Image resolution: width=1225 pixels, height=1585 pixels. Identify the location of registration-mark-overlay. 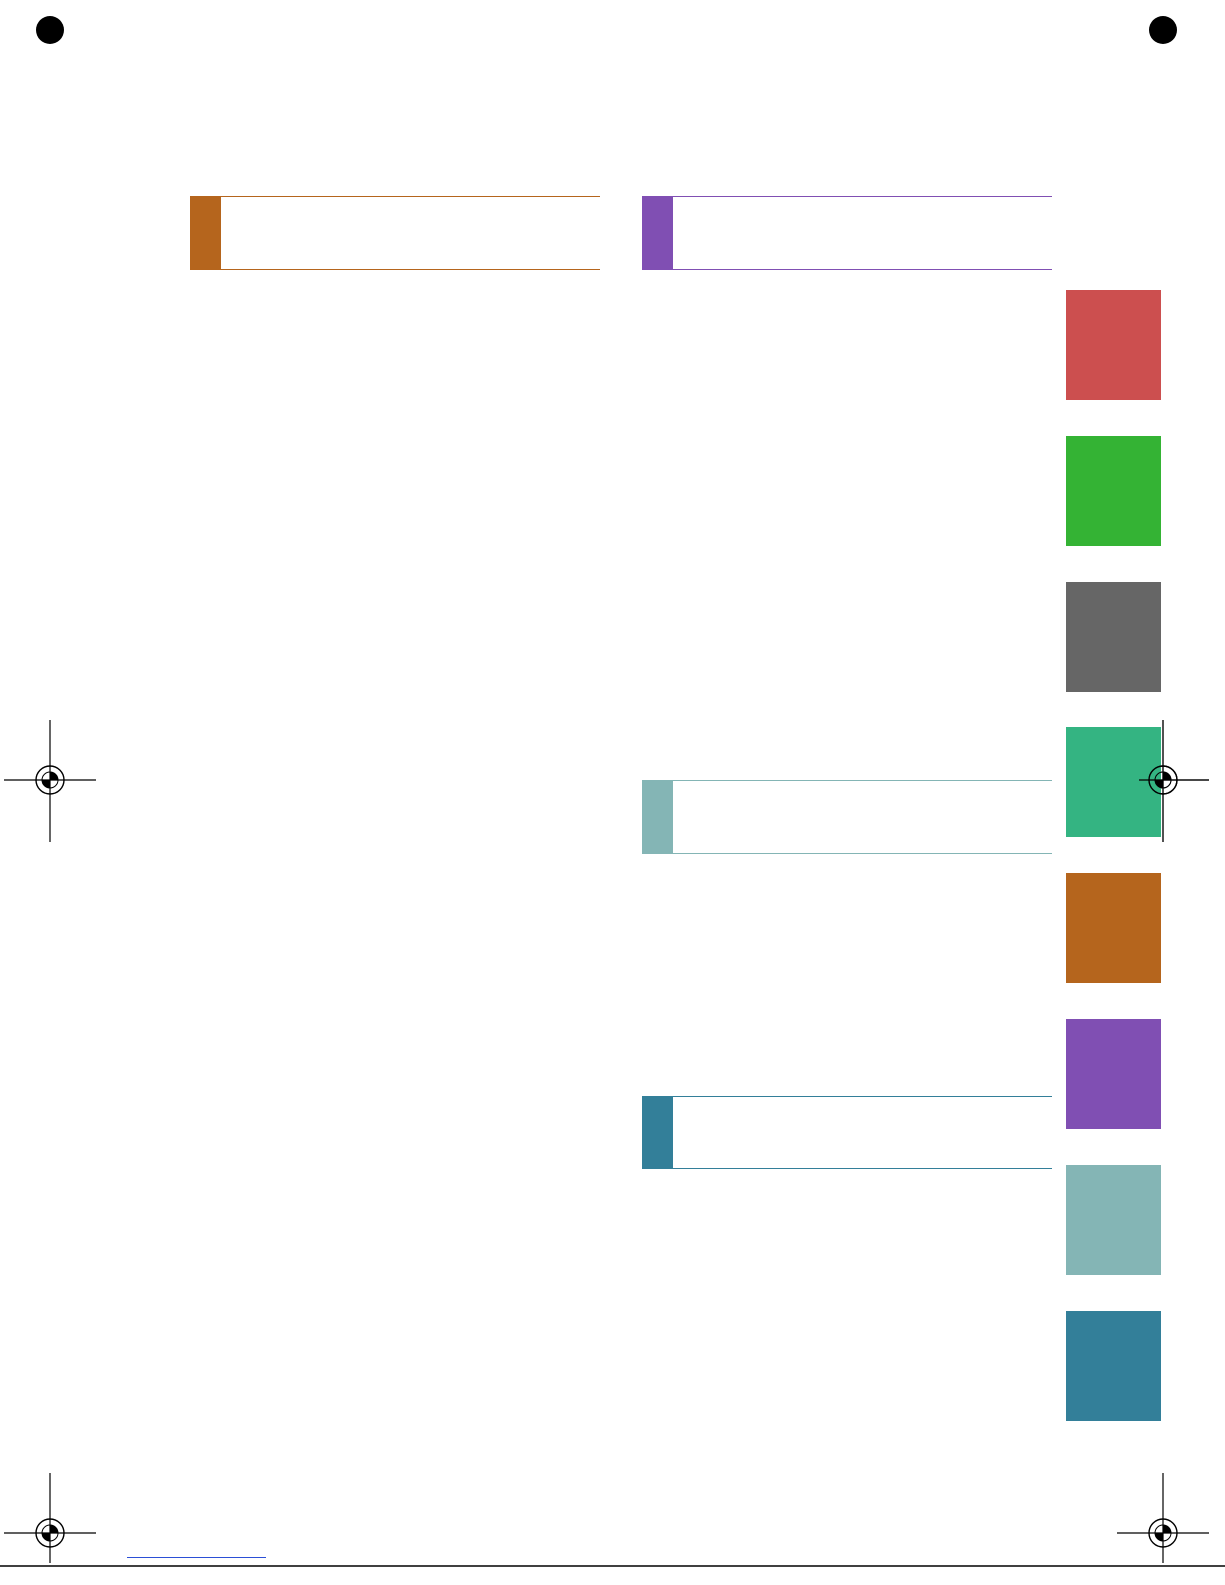
(1174, 781).